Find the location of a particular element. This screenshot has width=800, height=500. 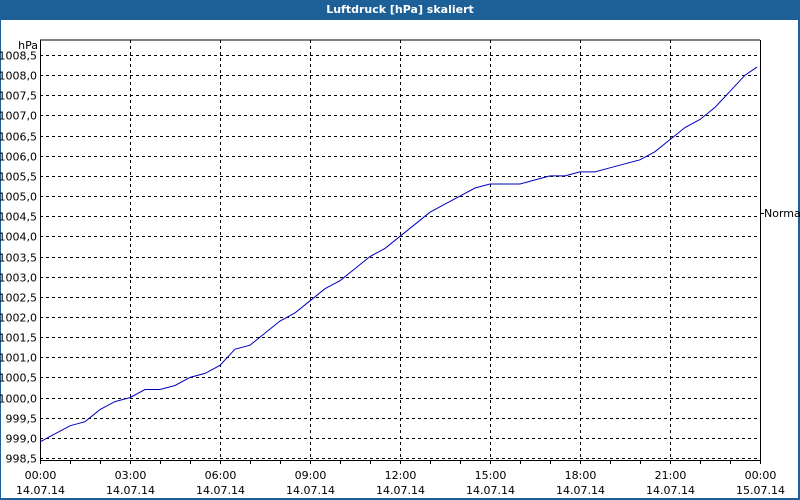

normal-label: Normal is located at coordinates (782, 213).